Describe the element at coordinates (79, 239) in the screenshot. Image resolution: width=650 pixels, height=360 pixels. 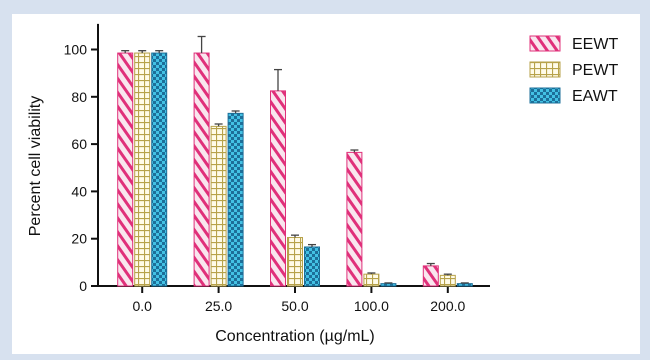
I see `y-tick-label: 20` at that location.